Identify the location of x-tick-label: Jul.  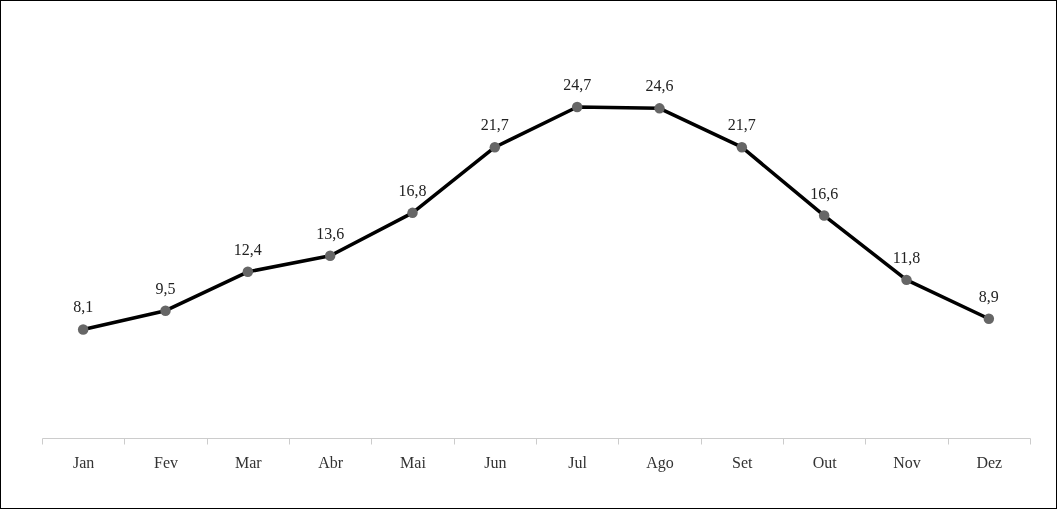
(578, 462).